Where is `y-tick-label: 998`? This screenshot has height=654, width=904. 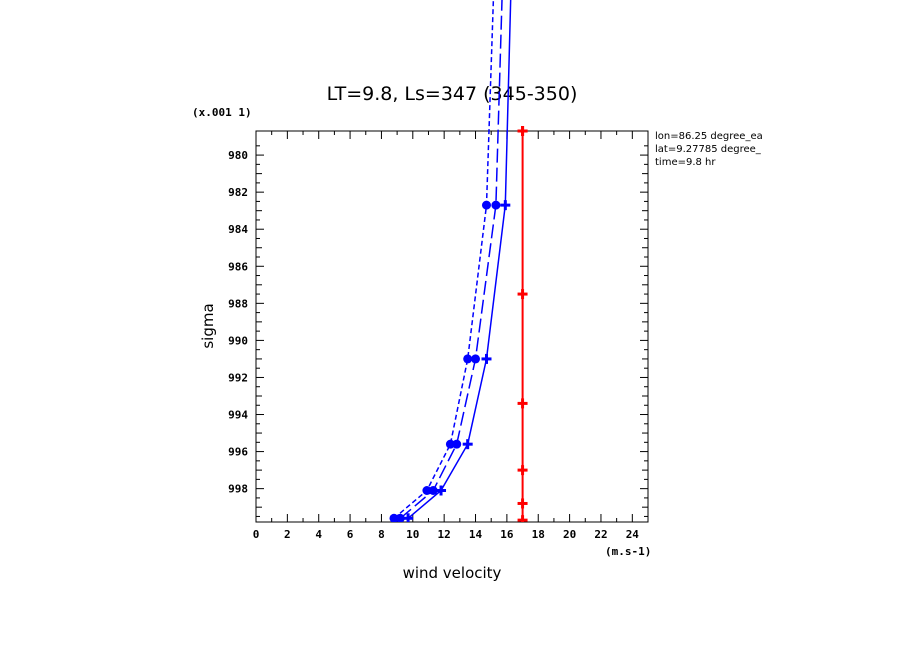 y-tick-label: 998 is located at coordinates (238, 489).